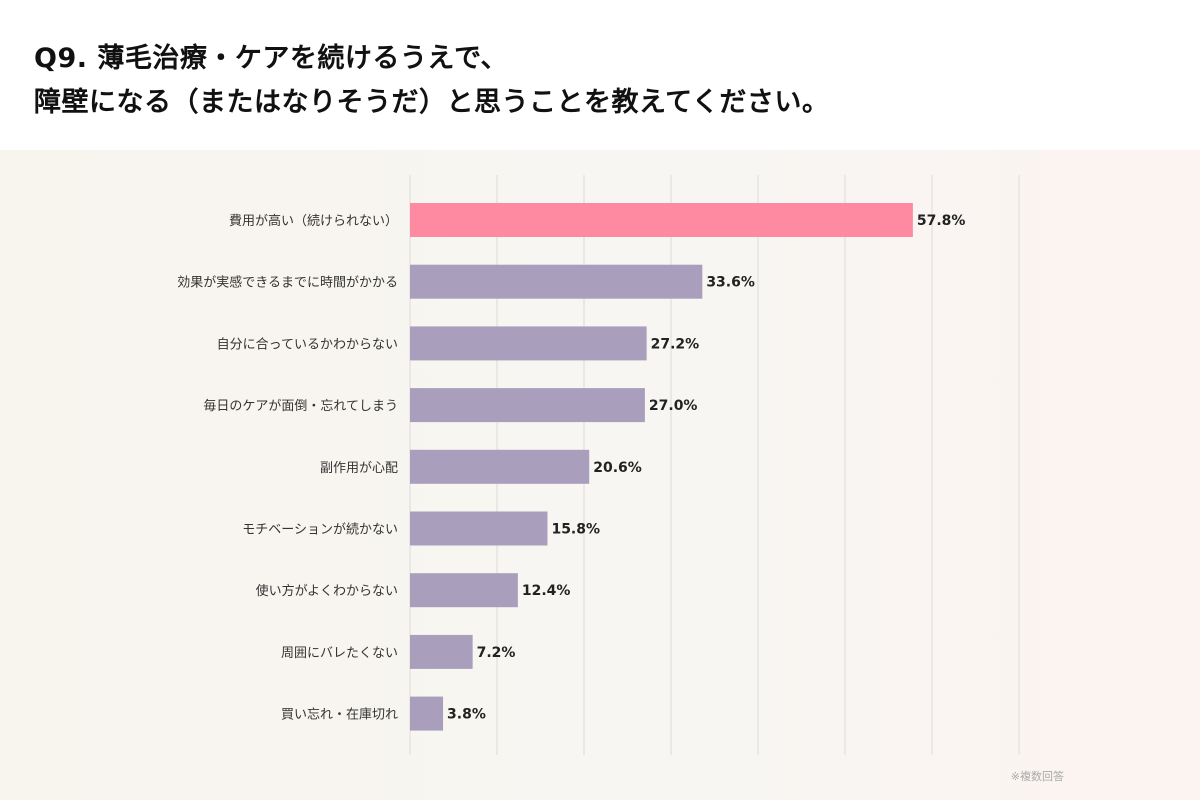  Describe the element at coordinates (307, 344) in the screenshot. I see `category-label: 自分に合っているかわからない` at that location.